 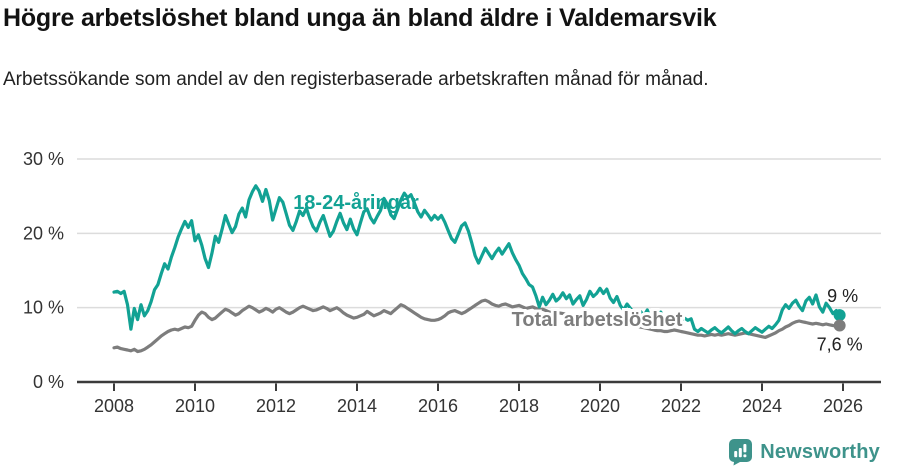 I want to click on logo-exclamation-bar, so click(x=745, y=448).